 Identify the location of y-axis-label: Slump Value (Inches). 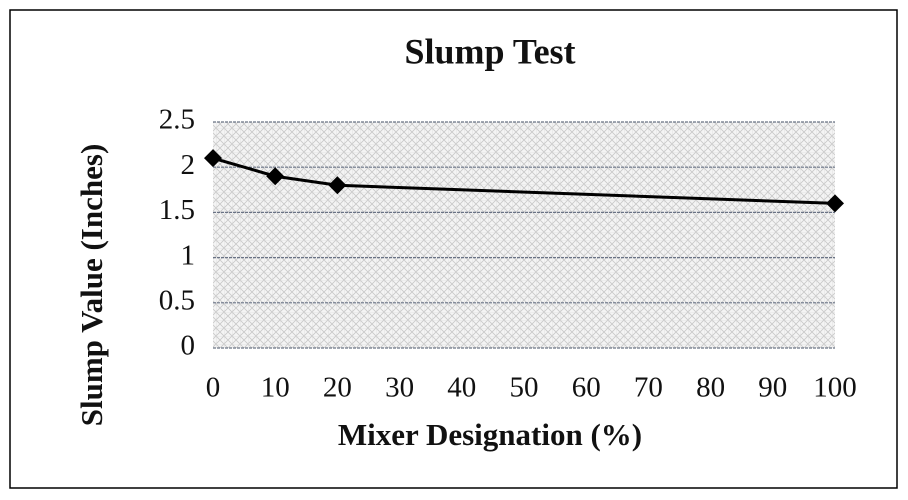
(91, 285).